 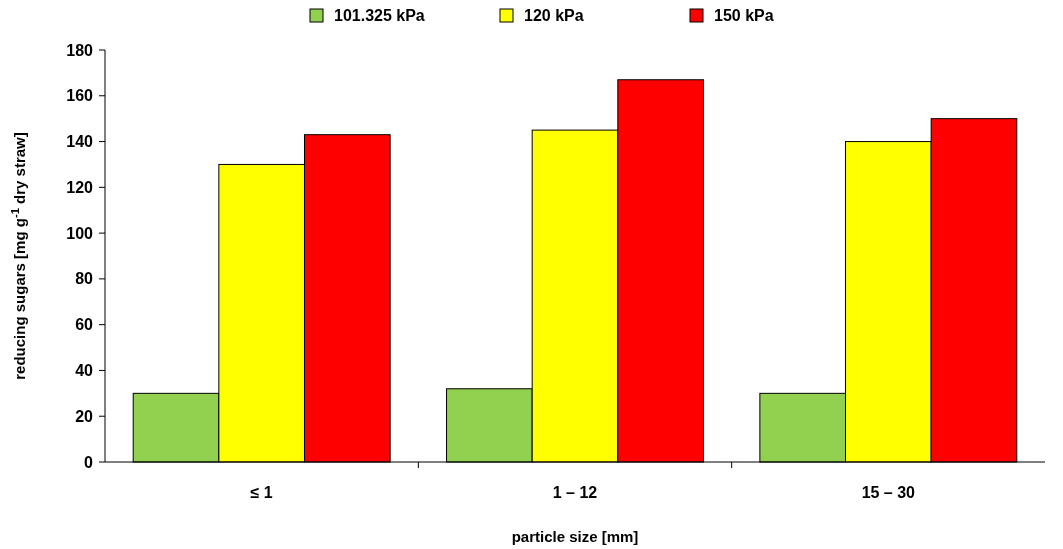 I want to click on y-tick-label: 140, so click(x=80, y=142).